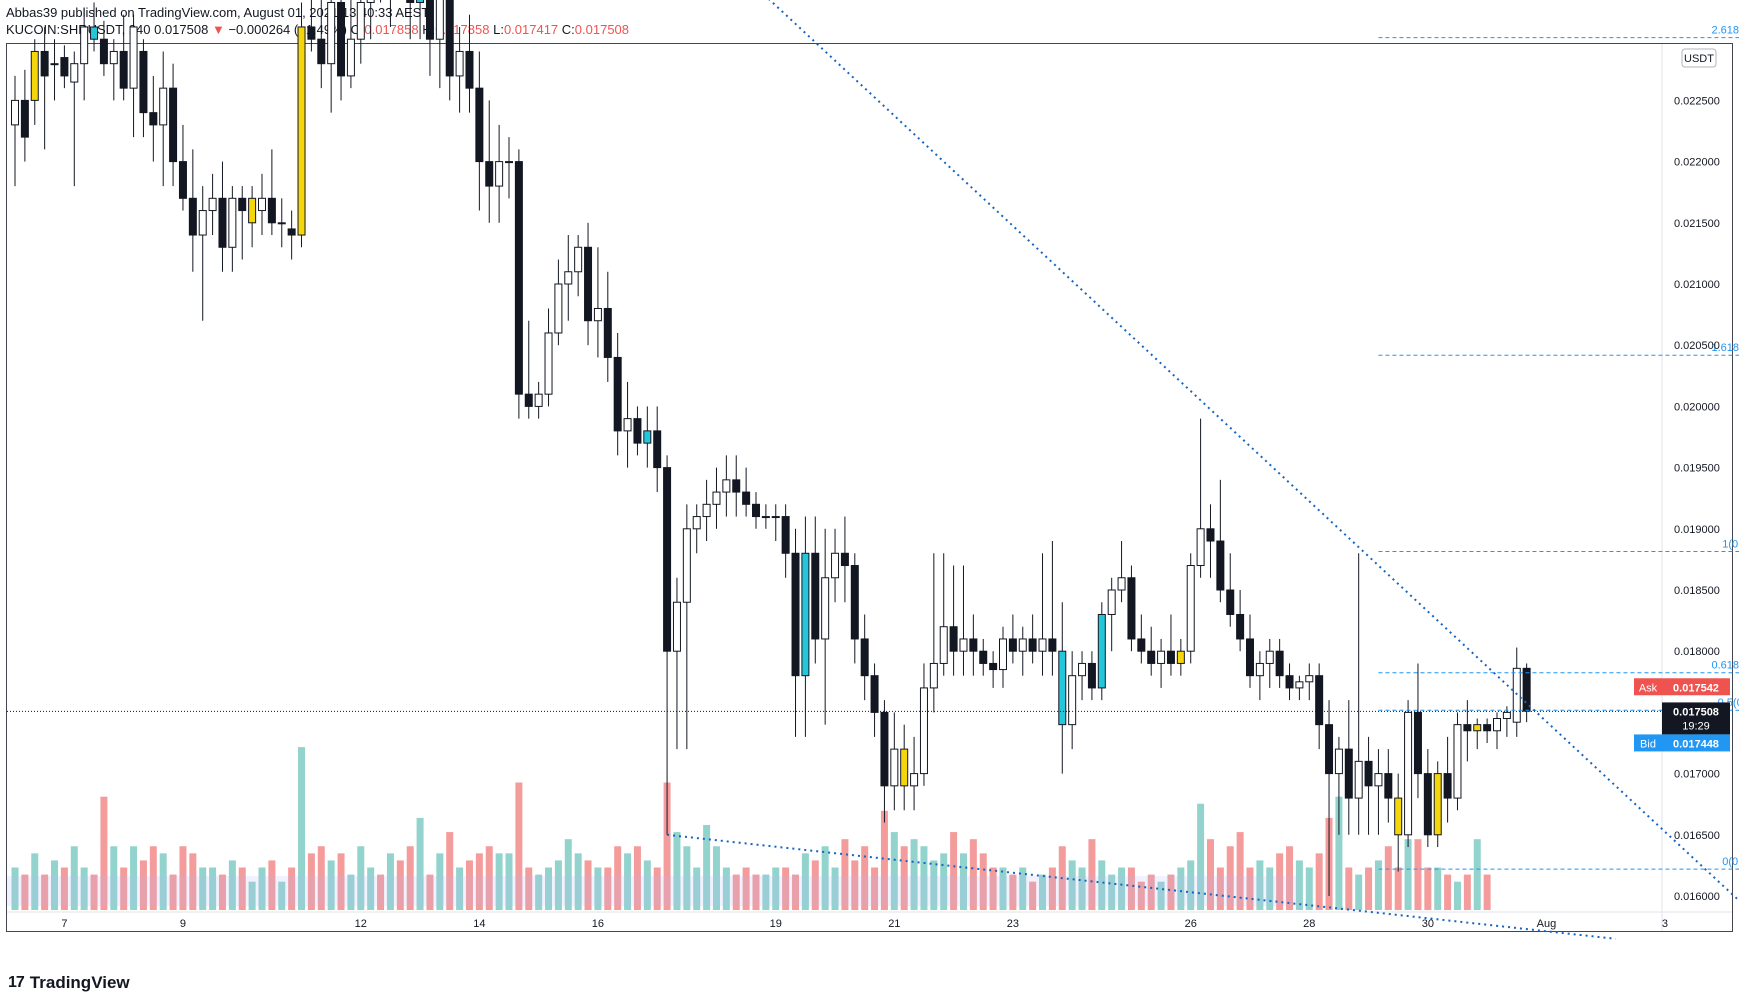 The image size is (1739, 1001). I want to click on countdown-value: 19:29, so click(1696, 726).